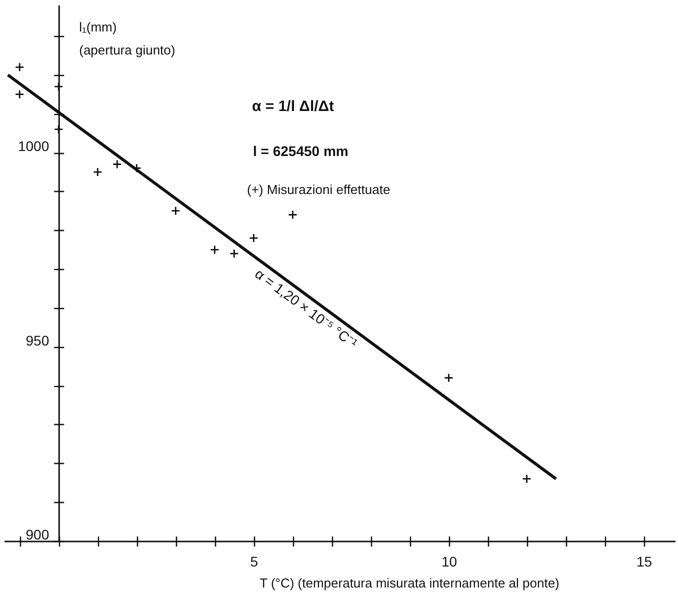 The image size is (678, 593). What do you see at coordinates (293, 106) in the screenshot?
I see `annotation: α = 1/l Δl/Δt` at bounding box center [293, 106].